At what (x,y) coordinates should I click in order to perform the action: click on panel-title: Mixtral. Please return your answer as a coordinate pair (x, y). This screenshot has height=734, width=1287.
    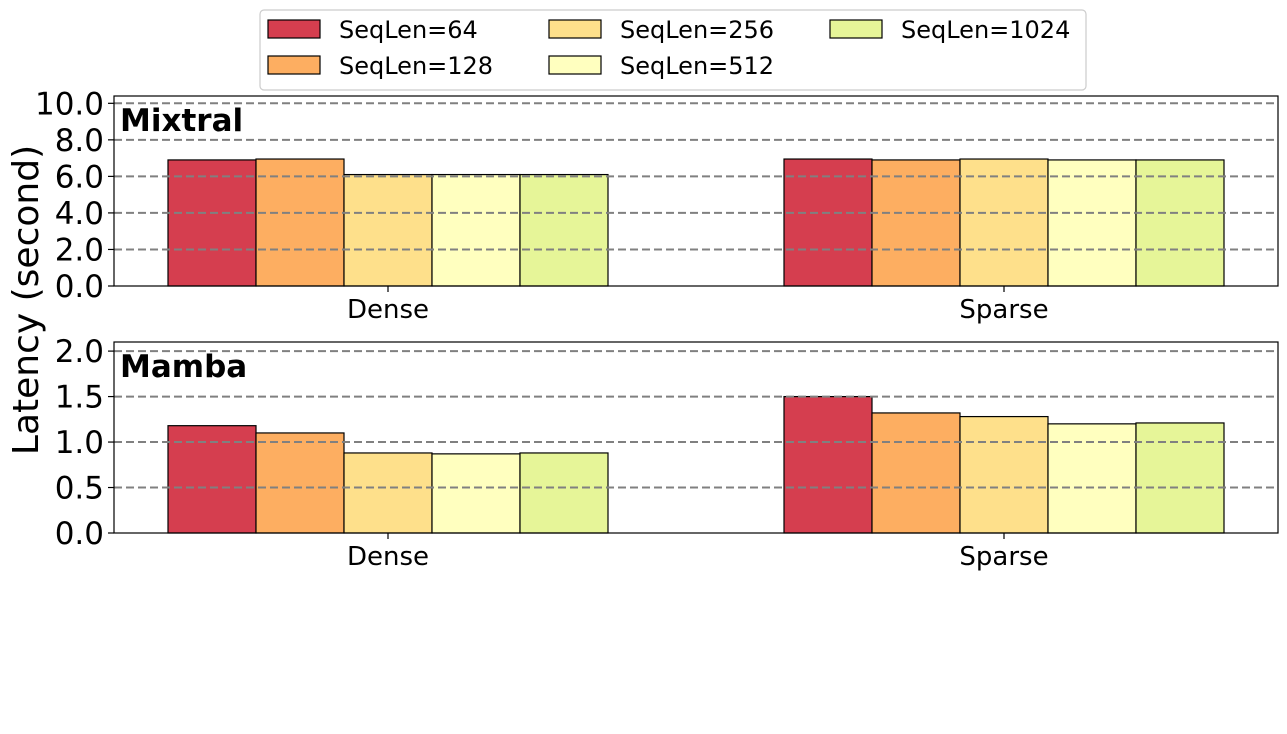
    Looking at the image, I should click on (181, 121).